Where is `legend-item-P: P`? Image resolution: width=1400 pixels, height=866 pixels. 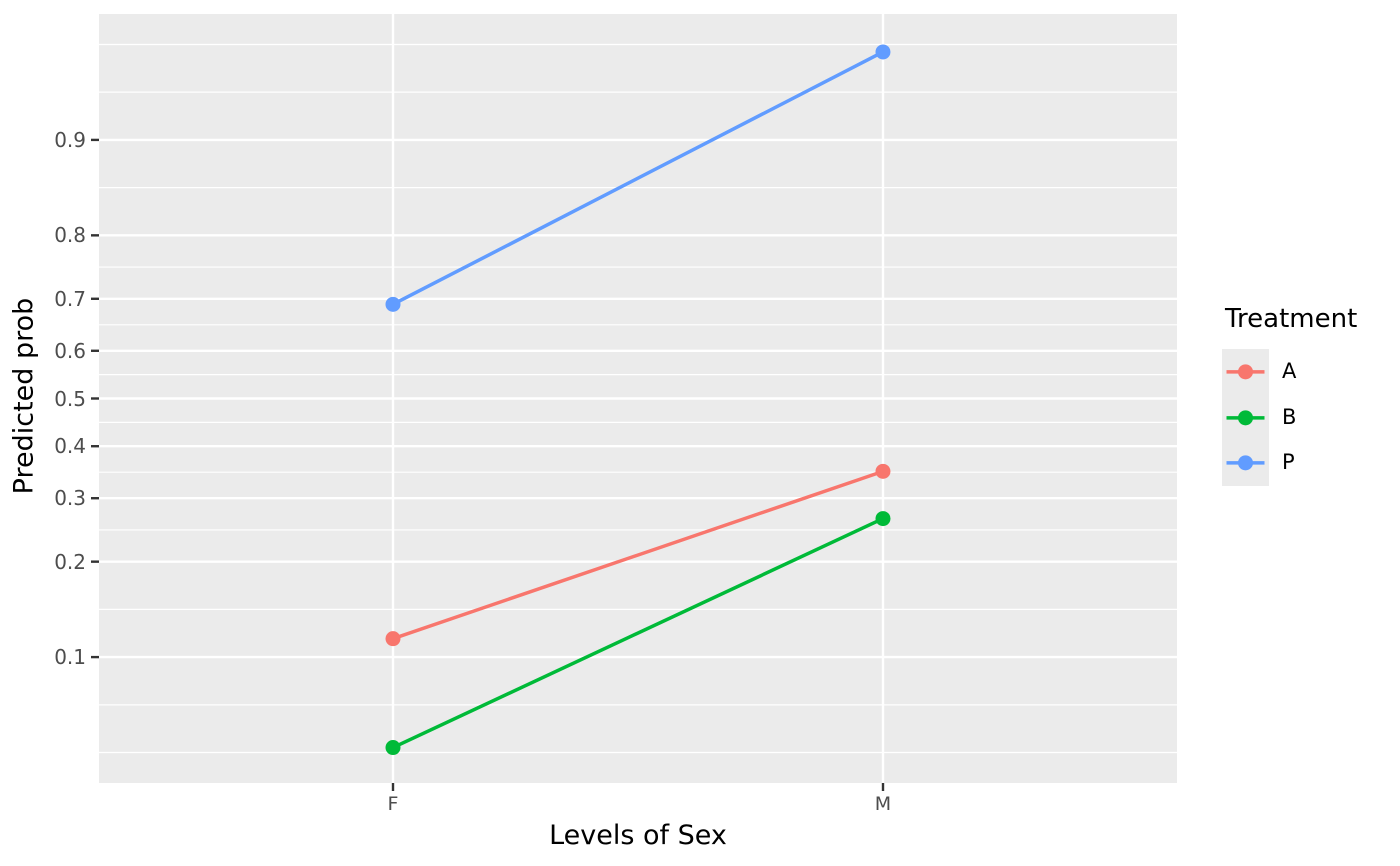
legend-item-P: P is located at coordinates (1289, 463).